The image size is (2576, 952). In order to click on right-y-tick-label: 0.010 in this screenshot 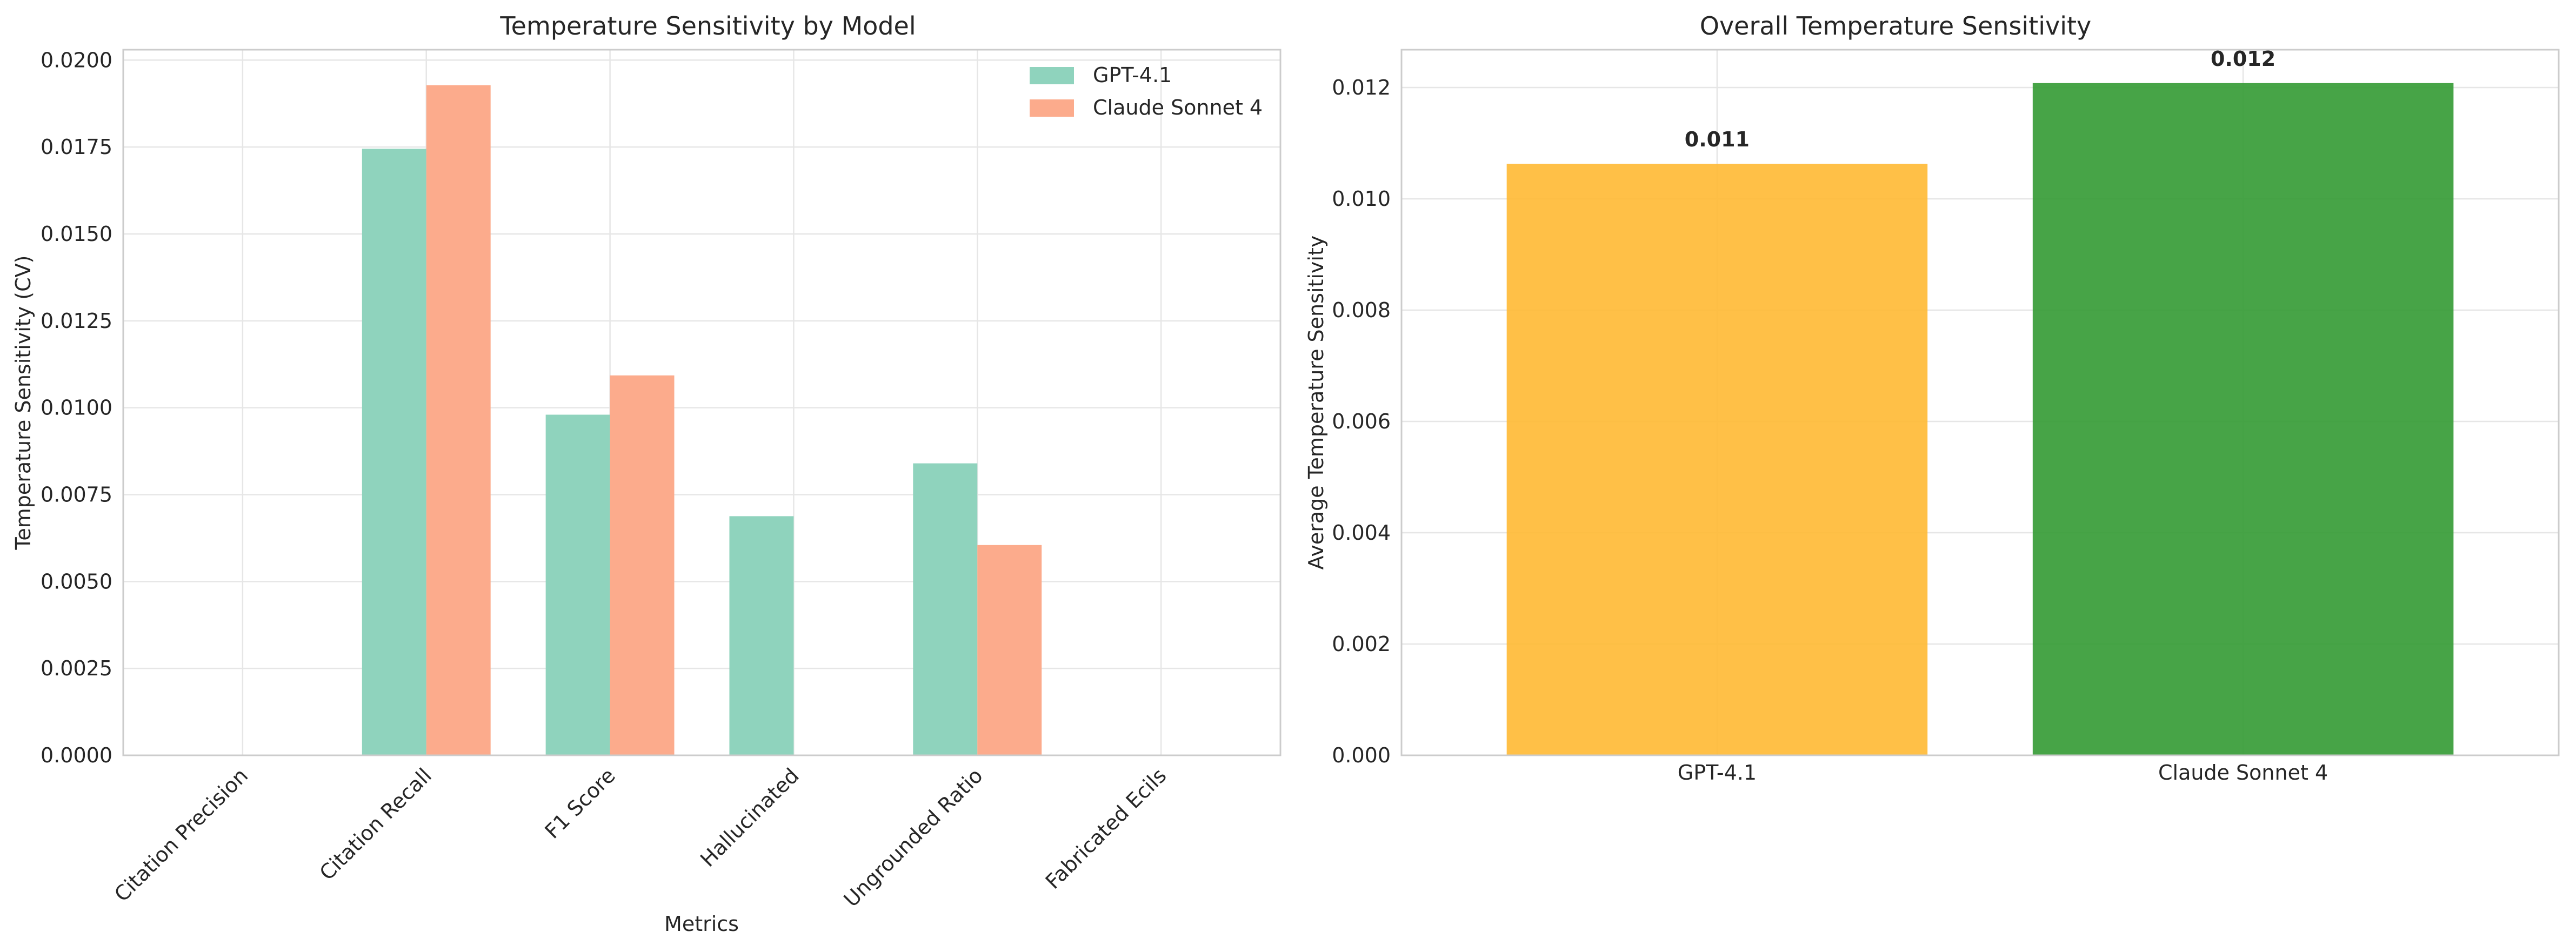, I will do `click(1361, 199)`.